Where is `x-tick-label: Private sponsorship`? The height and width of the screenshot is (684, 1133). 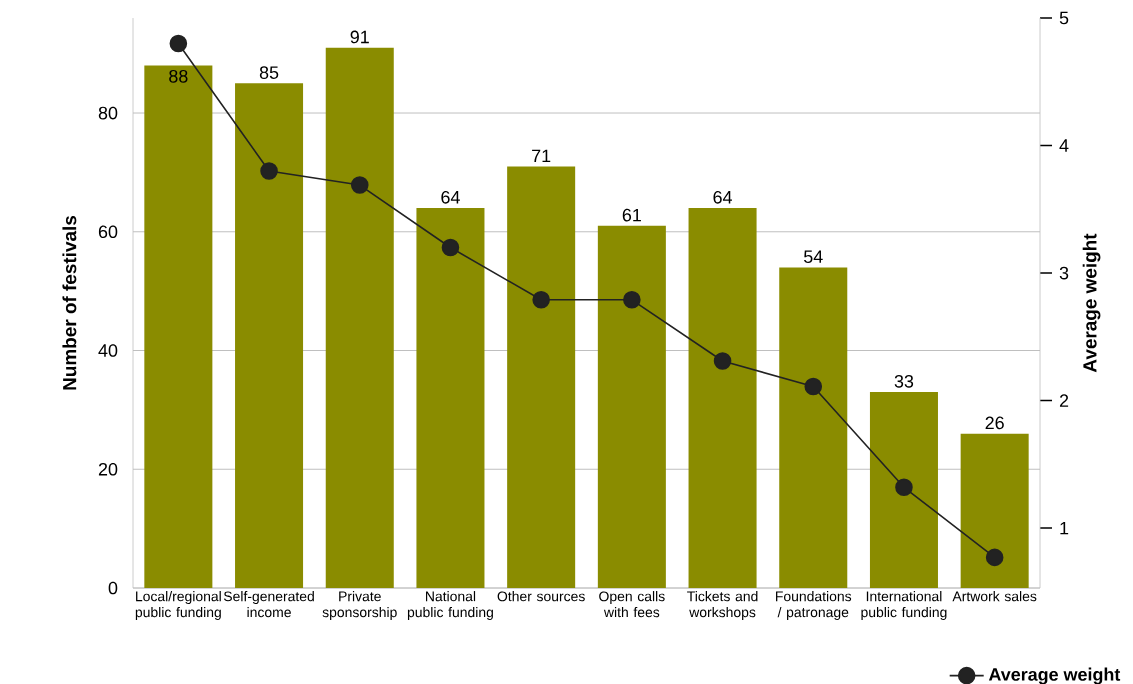 x-tick-label: Private sponsorship is located at coordinates (359, 605).